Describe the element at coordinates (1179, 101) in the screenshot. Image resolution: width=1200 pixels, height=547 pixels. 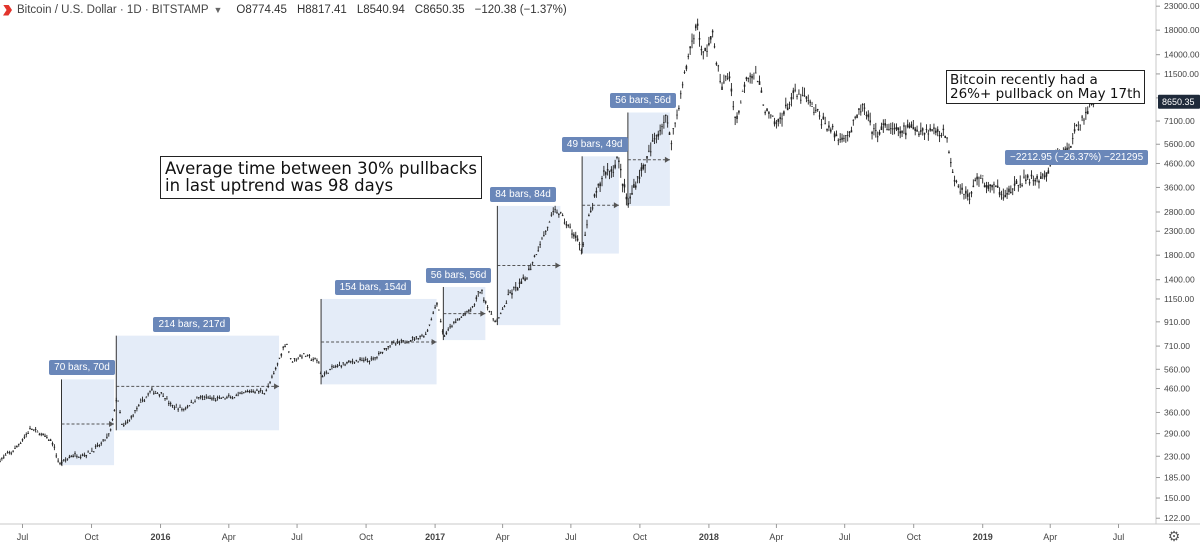
I see `last-price-tag` at that location.